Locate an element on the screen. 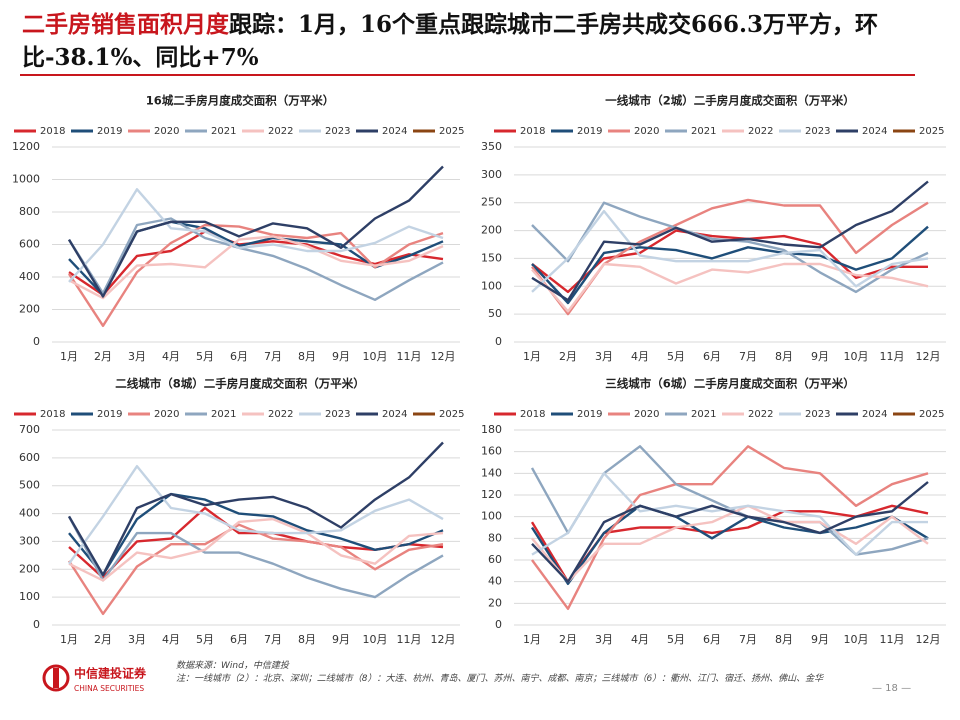  y-tick-label: 160 is located at coordinates (491, 451).